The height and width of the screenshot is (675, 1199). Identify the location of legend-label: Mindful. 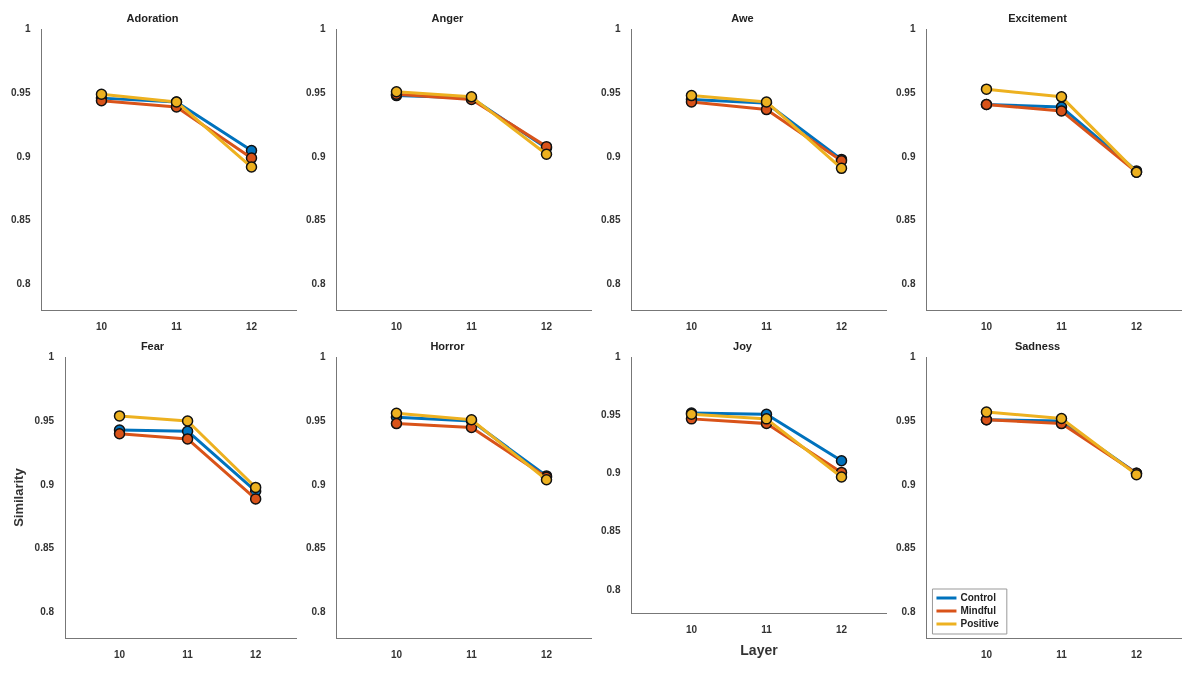
(978, 610).